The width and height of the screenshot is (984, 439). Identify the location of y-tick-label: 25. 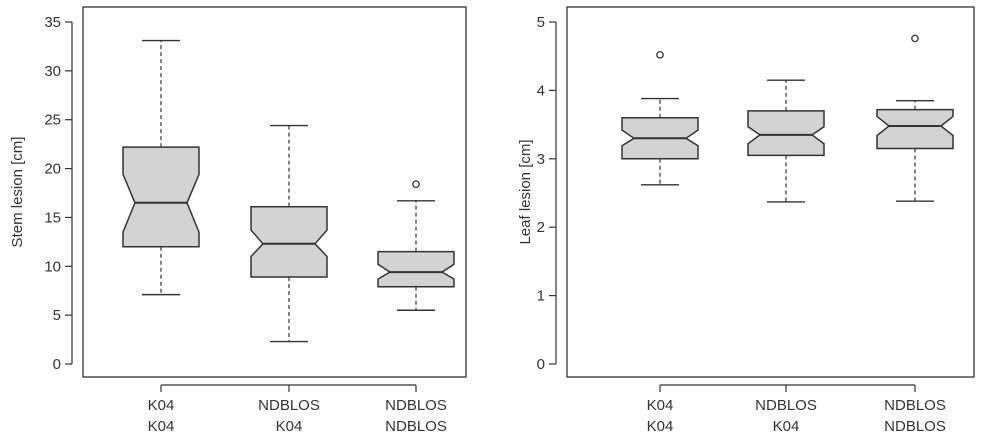
(52, 120).